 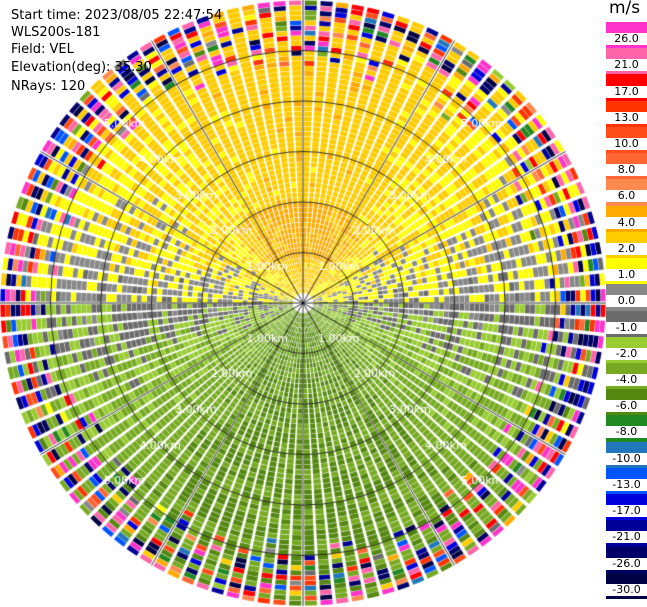 What do you see at coordinates (626, 380) in the screenshot?
I see `colorbar-tick-label: -4.0` at bounding box center [626, 380].